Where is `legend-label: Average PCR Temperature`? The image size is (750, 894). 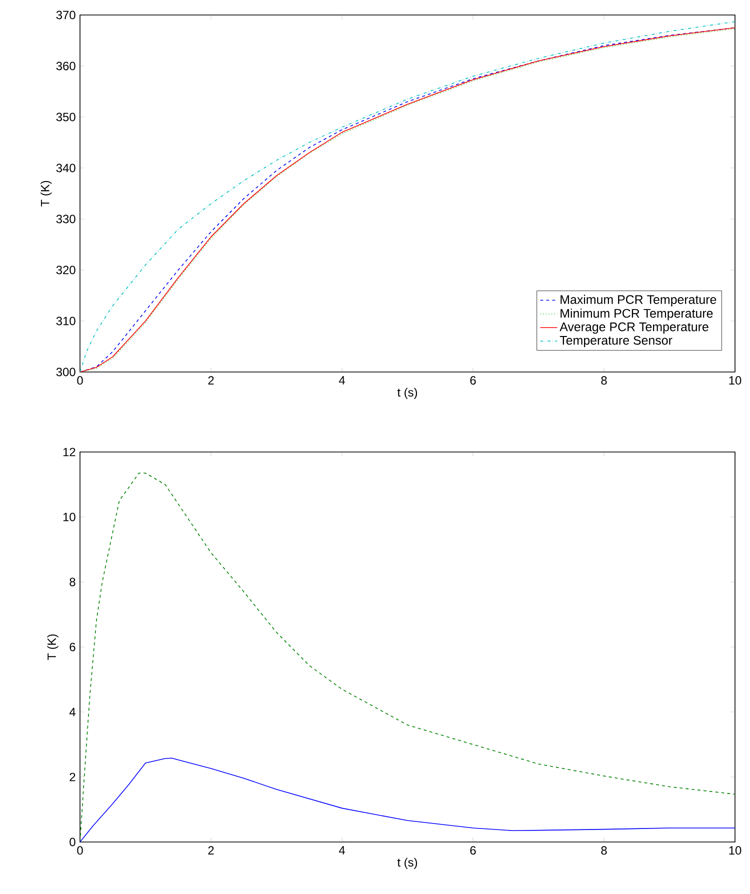 legend-label: Average PCR Temperature is located at coordinates (634, 328).